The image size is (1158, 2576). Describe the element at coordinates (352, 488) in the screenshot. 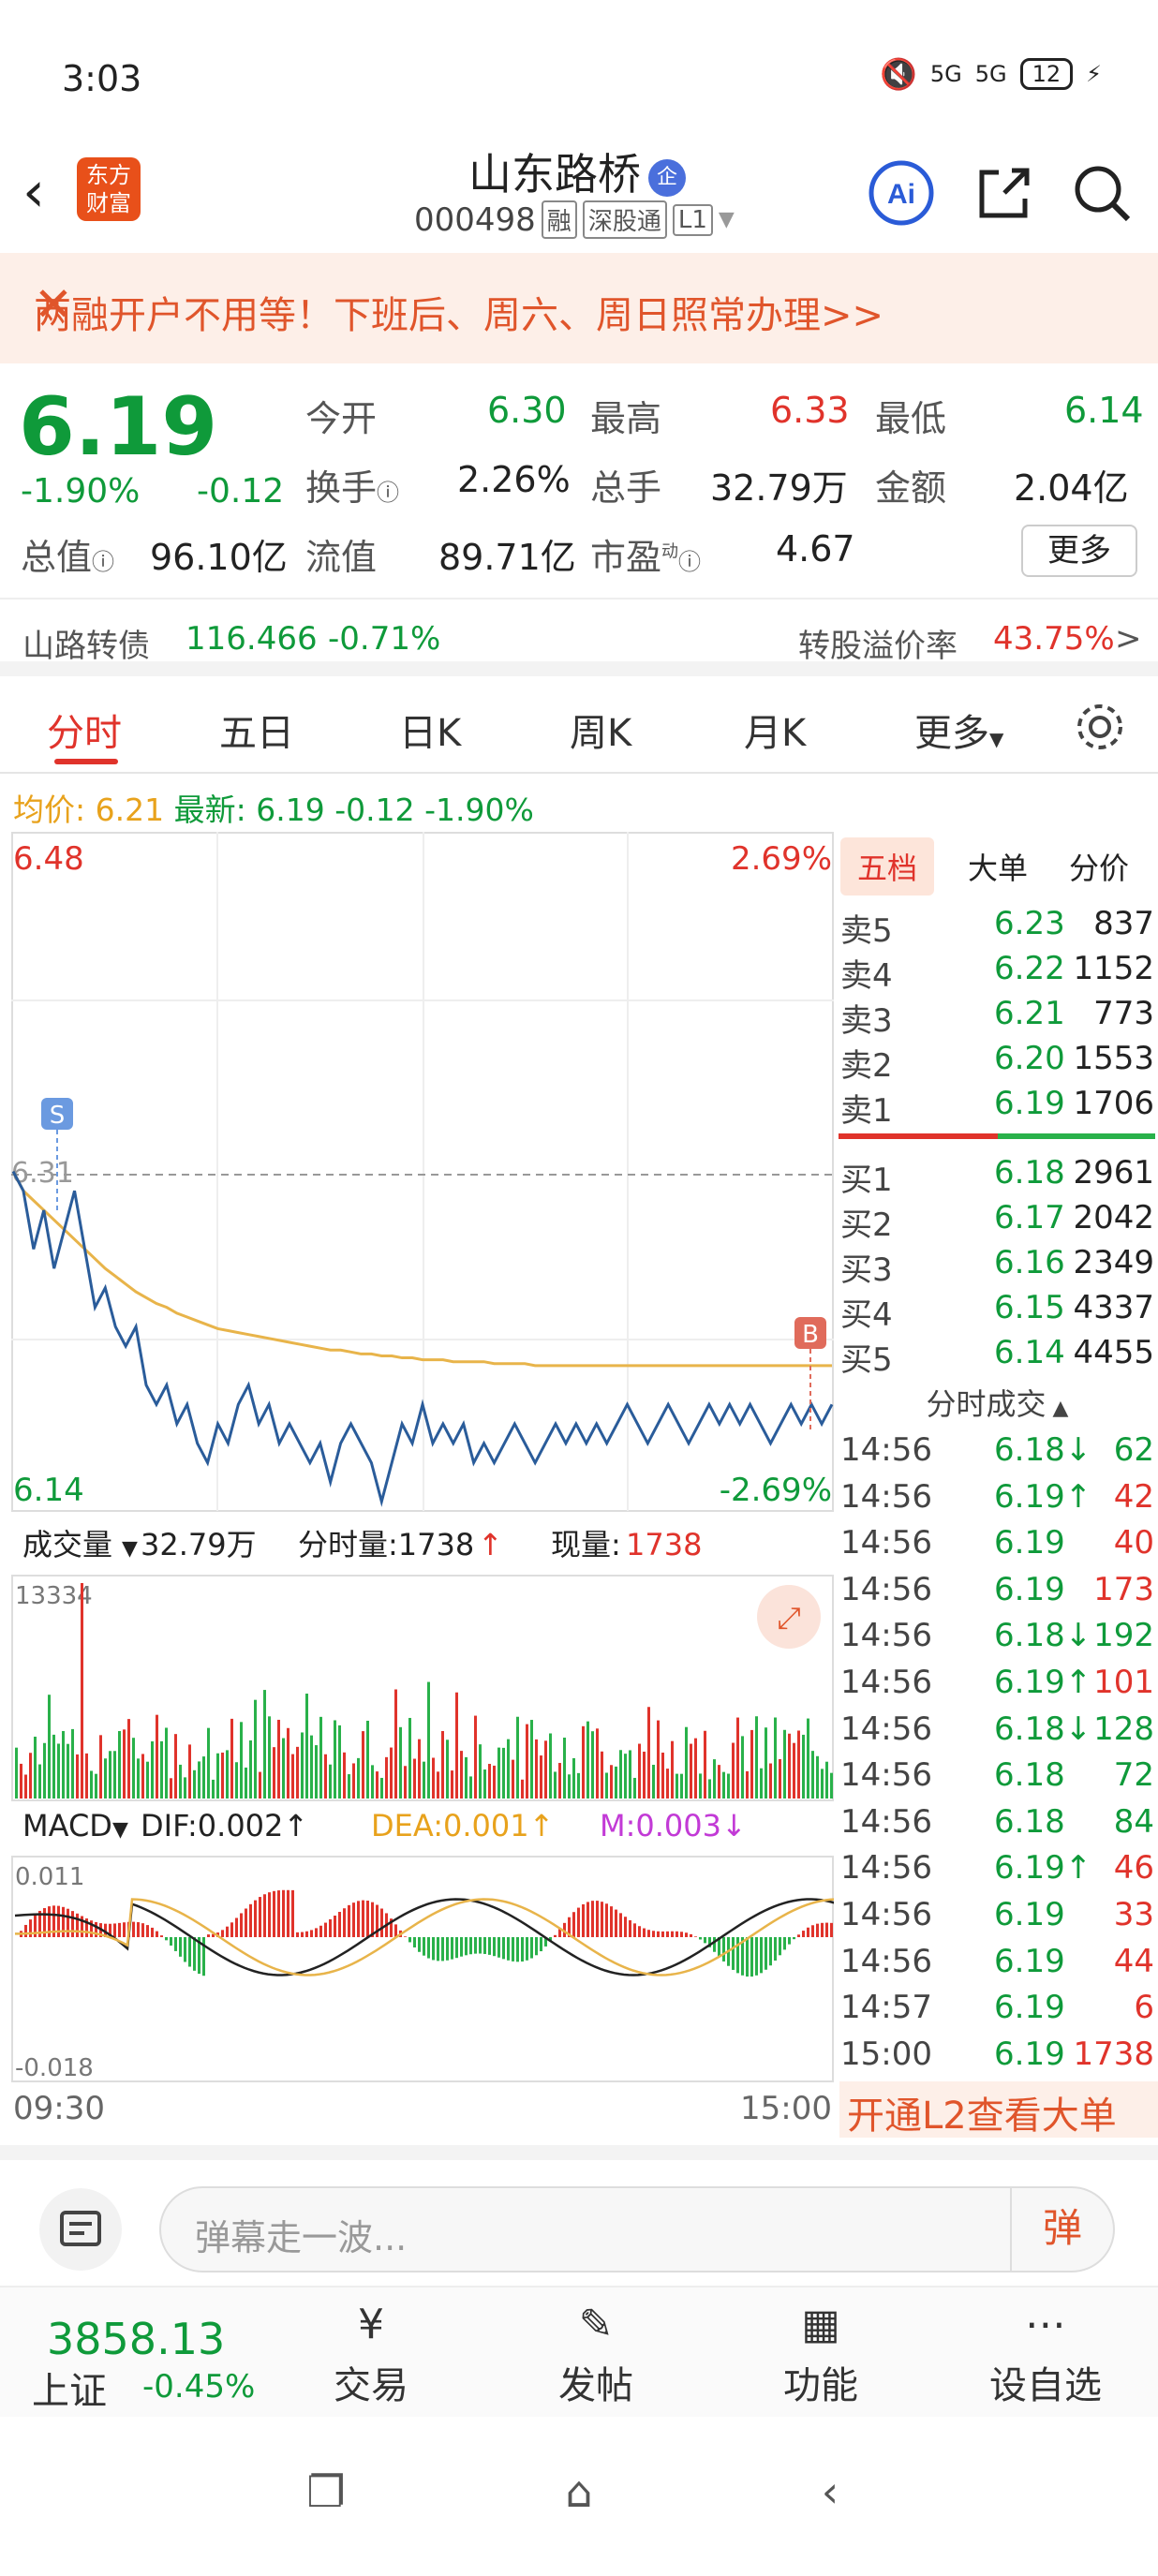

I see `turnover-label: 换手ⓘ` at that location.